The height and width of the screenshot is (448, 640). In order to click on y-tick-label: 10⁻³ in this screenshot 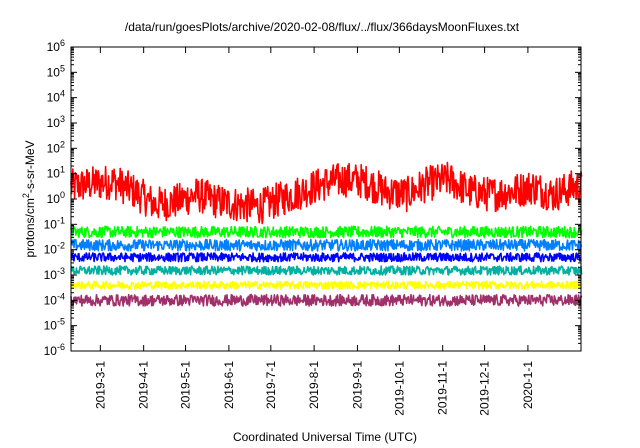, I will do `click(54, 274)`.